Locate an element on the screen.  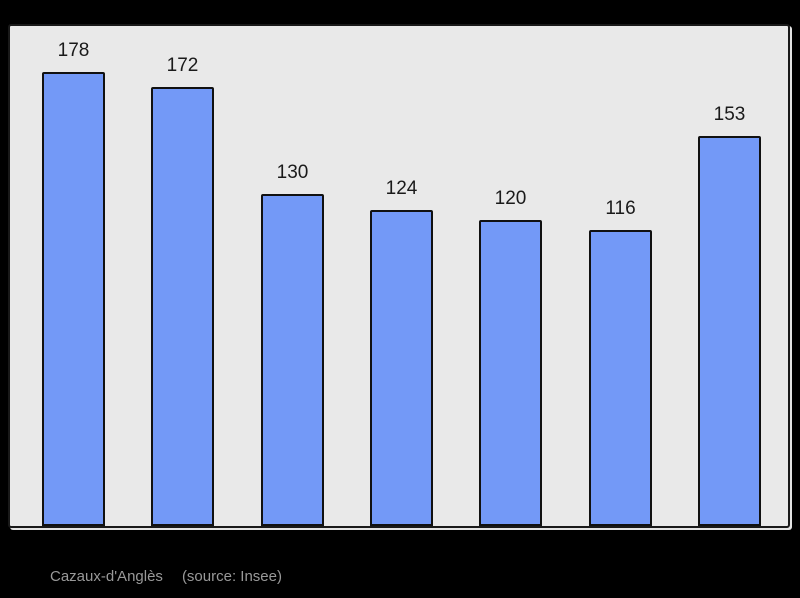
caption-commune-name: Cazaux-d'Anglès is located at coordinates (106, 576).